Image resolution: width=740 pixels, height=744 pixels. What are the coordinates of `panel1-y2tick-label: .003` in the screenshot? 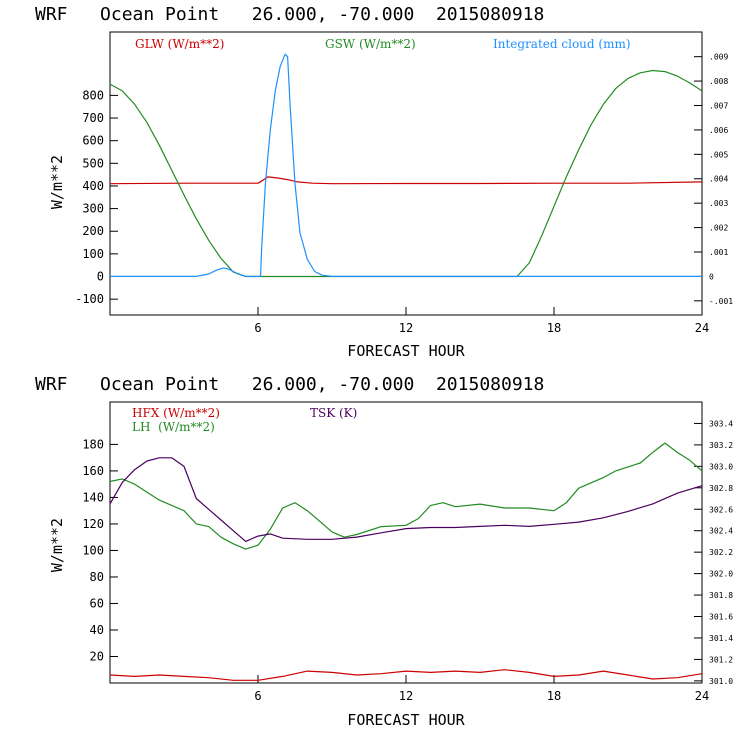 It's located at (718, 203).